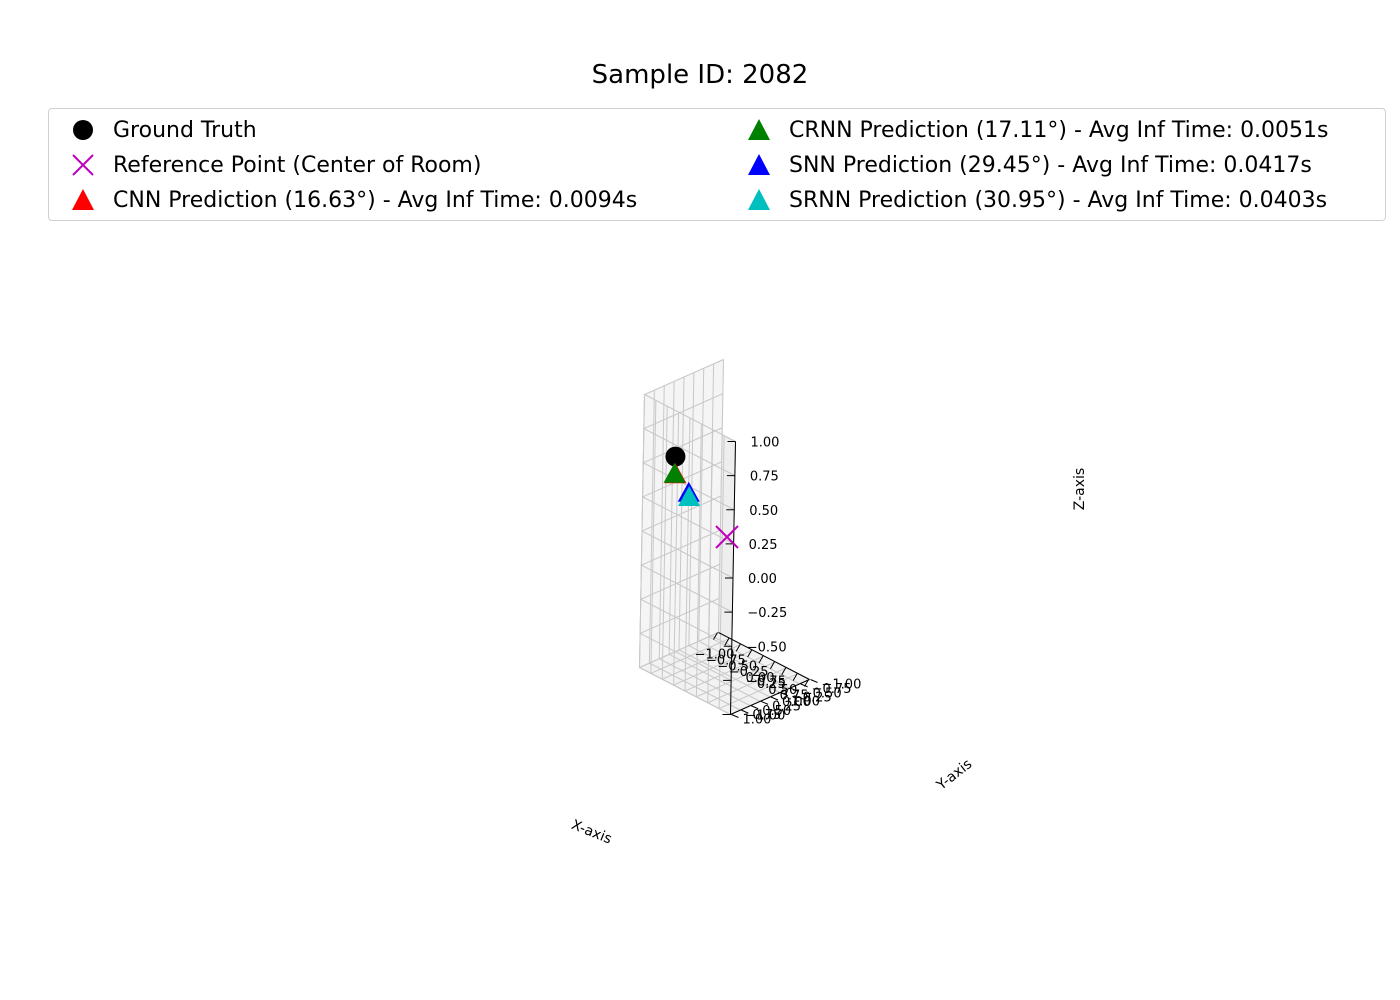 This screenshot has height=1000, width=1400. What do you see at coordinates (83, 165) in the screenshot?
I see `legend-marker-reference-point` at bounding box center [83, 165].